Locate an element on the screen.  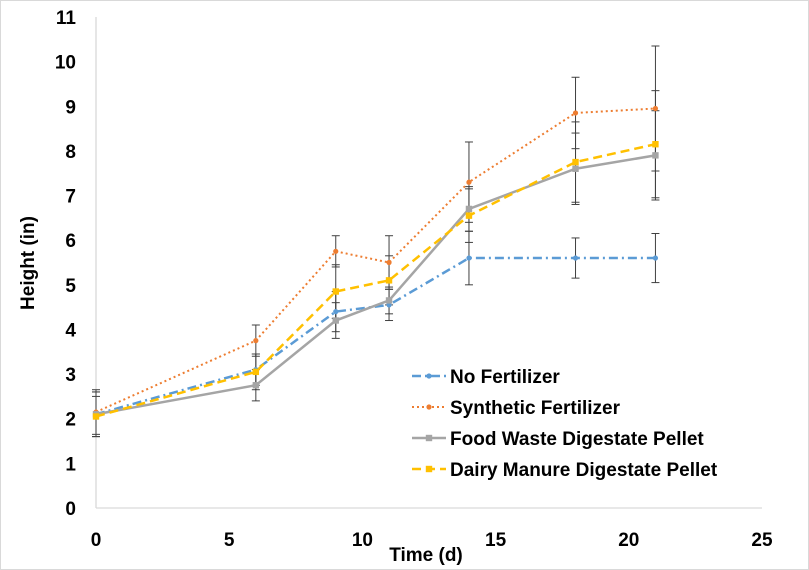
y-tick-label: 9 is located at coordinates (70, 107).